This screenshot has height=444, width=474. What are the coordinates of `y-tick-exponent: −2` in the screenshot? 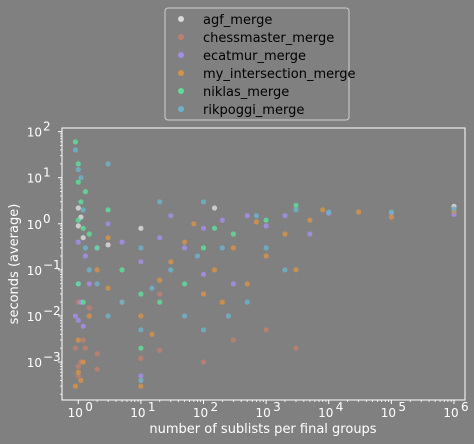 It's located at (52, 311).